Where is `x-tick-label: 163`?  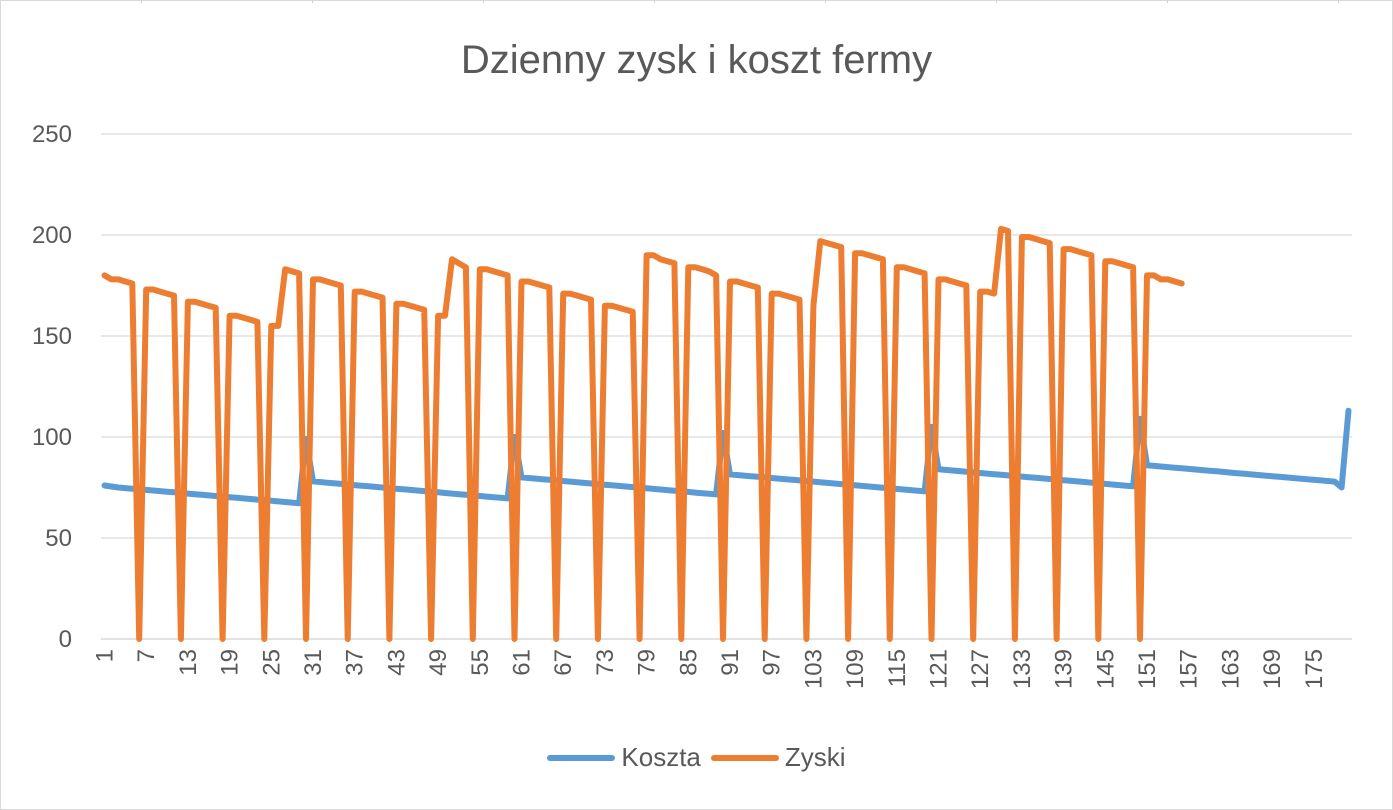
x-tick-label: 163 is located at coordinates (1230, 669).